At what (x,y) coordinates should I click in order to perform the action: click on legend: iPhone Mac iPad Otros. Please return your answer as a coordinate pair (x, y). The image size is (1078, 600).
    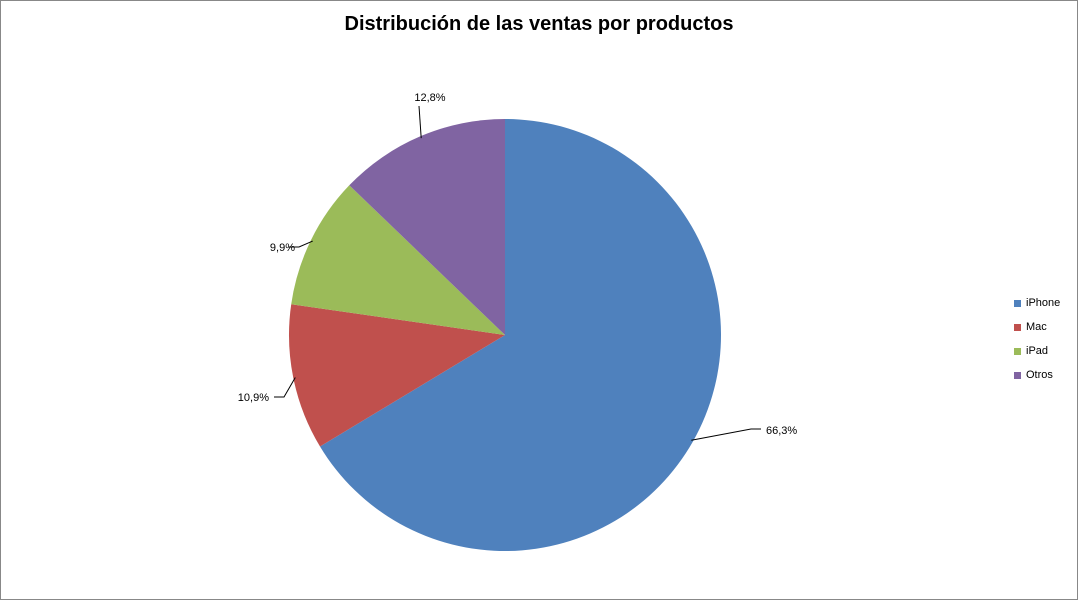
    Looking at the image, I should click on (1037, 339).